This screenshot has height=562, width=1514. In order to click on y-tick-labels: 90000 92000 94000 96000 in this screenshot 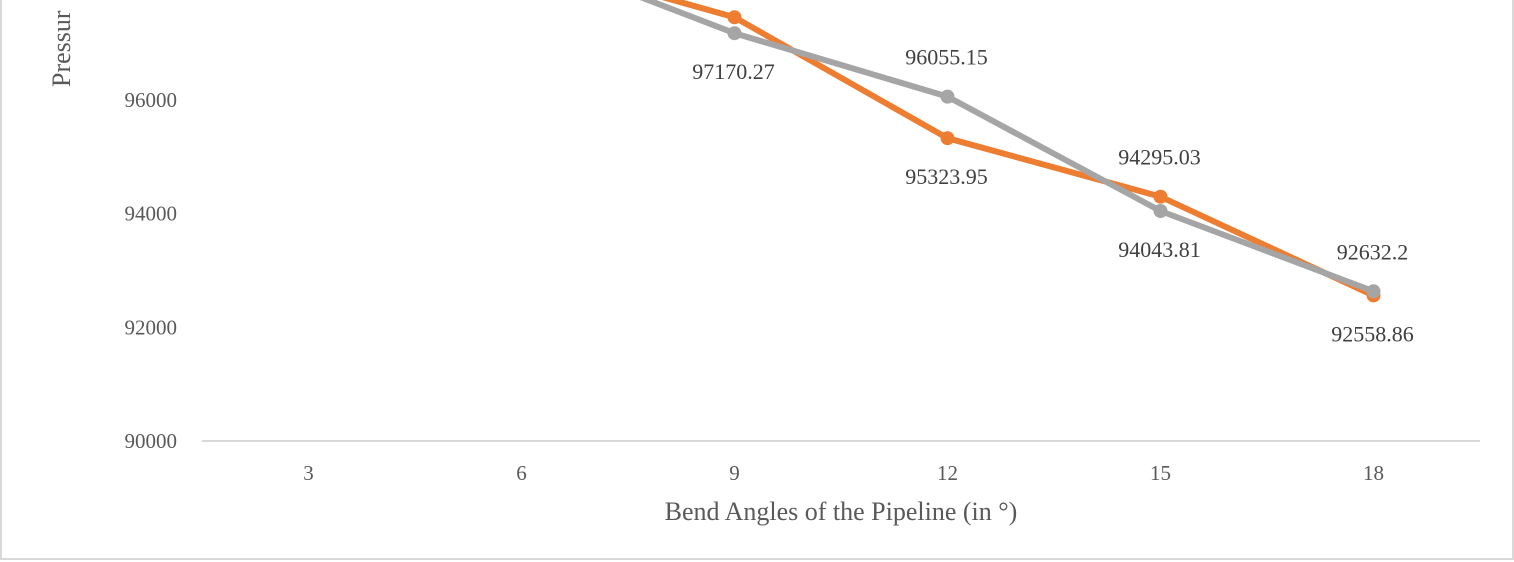, I will do `click(151, 270)`.